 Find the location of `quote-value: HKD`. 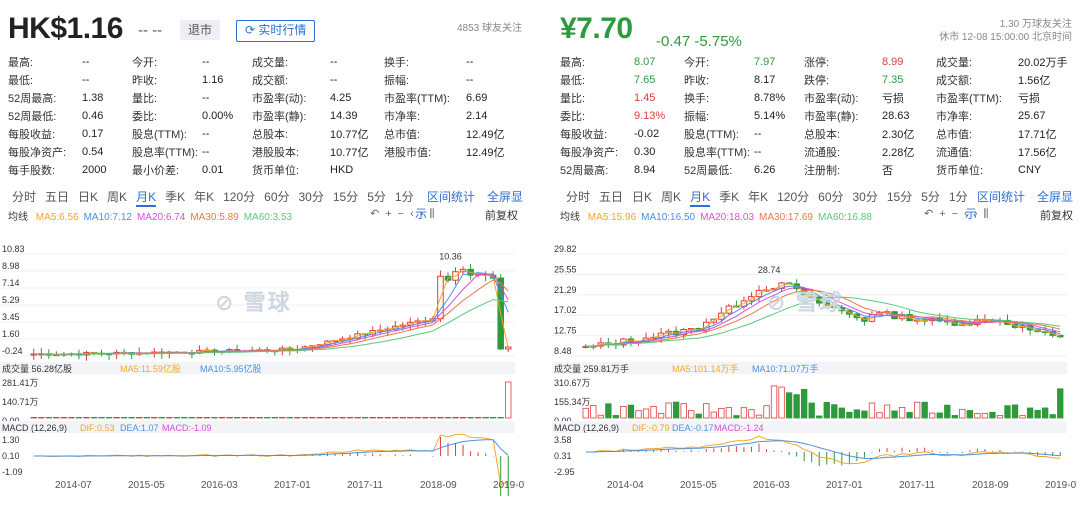

quote-value: HKD is located at coordinates (342, 170).